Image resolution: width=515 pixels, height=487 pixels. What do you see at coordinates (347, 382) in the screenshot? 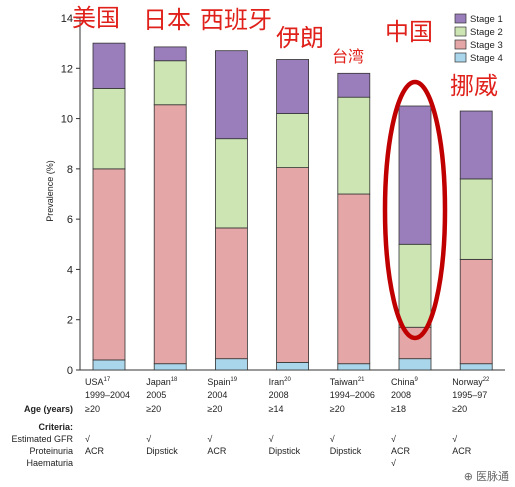
I see `x-label-country: Taiwan21` at bounding box center [347, 382].